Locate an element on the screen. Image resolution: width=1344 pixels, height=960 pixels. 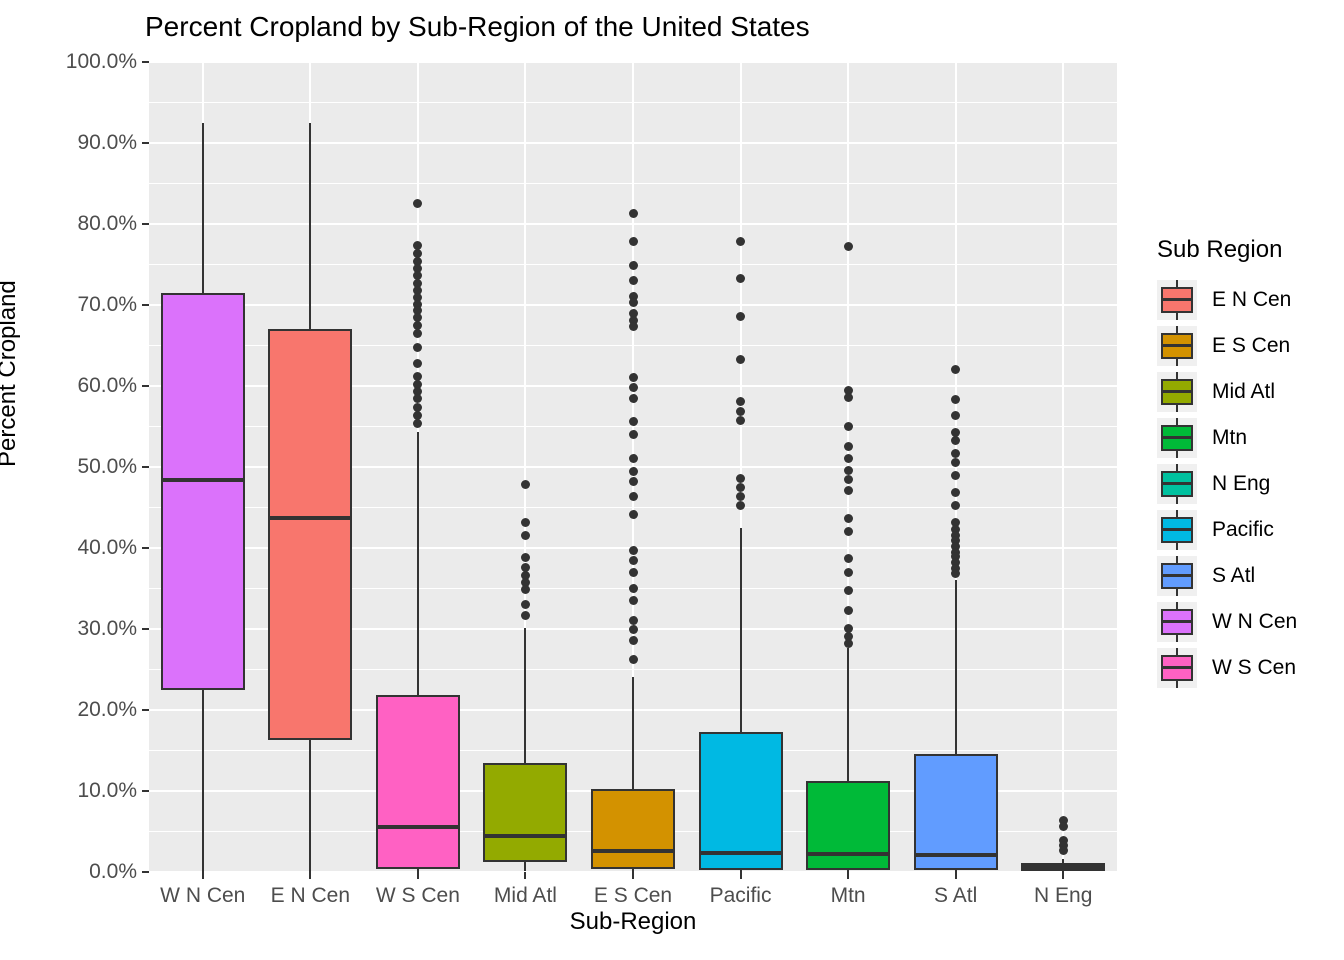
y-tick-label: 50.0% is located at coordinates (107, 466).